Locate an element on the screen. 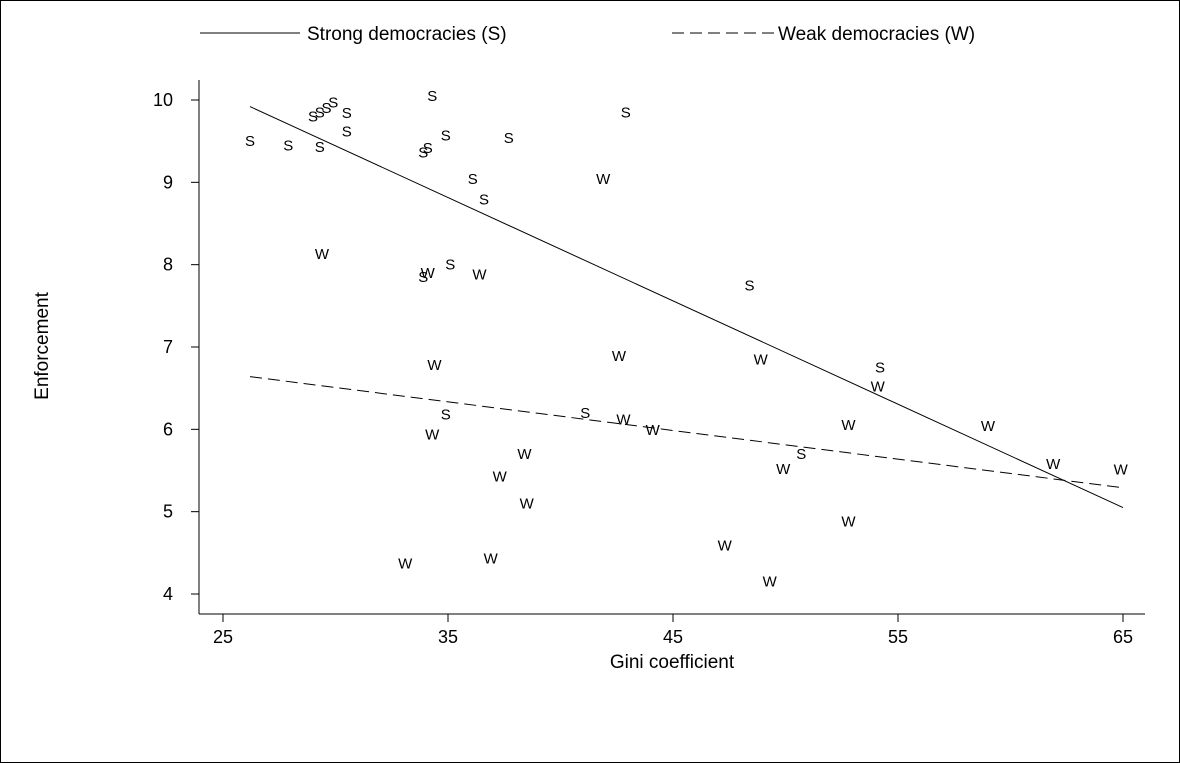  x-axis-title: Gini coefficient is located at coordinates (672, 662).